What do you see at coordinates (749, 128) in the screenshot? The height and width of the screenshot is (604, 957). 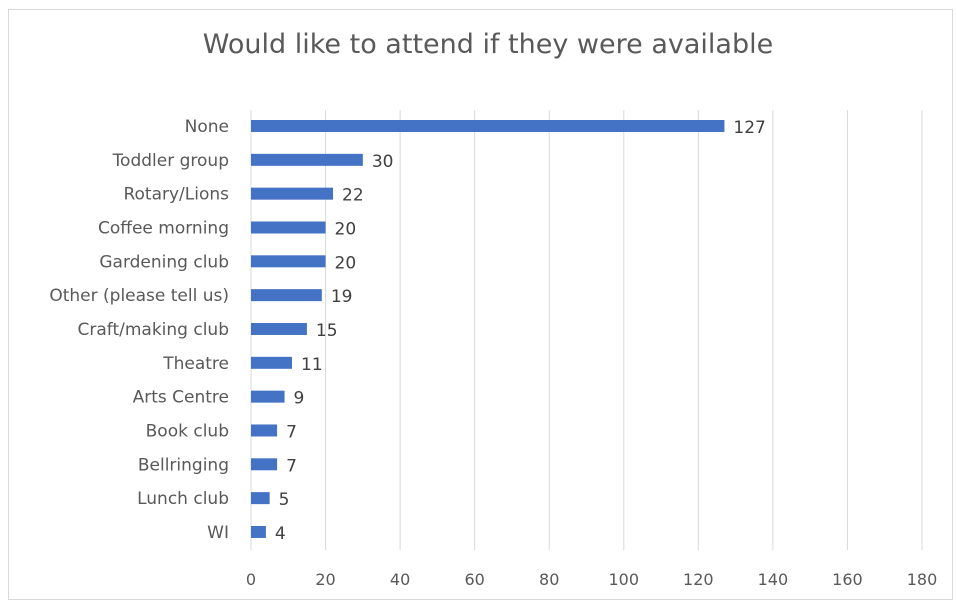 I see `data-label: 127` at bounding box center [749, 128].